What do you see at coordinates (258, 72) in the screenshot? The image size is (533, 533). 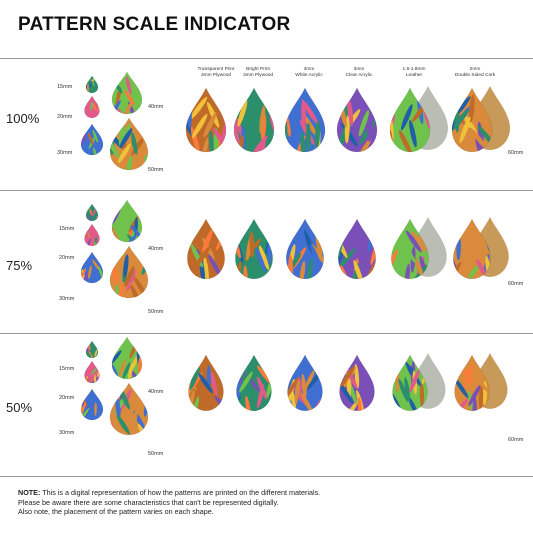 I see `material-label-1: Bright Print 3mm Plywood` at bounding box center [258, 72].